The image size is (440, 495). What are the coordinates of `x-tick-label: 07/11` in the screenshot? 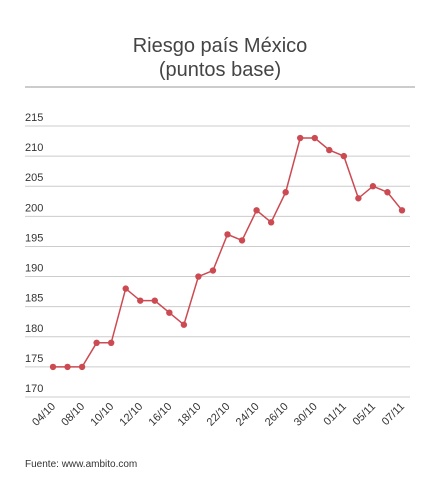 It's located at (393, 414).